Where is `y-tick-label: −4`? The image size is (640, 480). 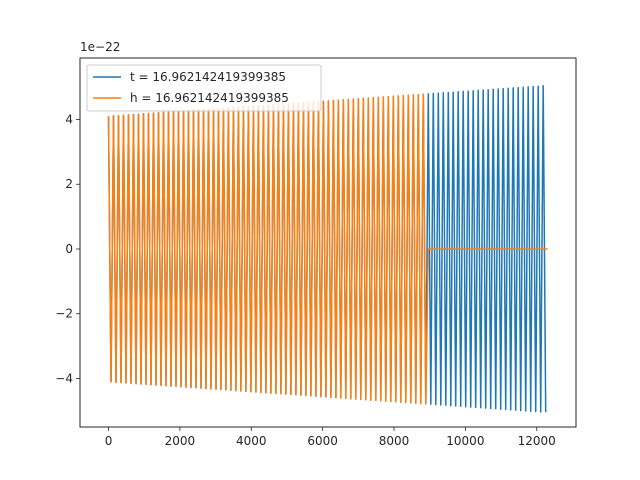 y-tick-label: −4 is located at coordinates (64, 378).